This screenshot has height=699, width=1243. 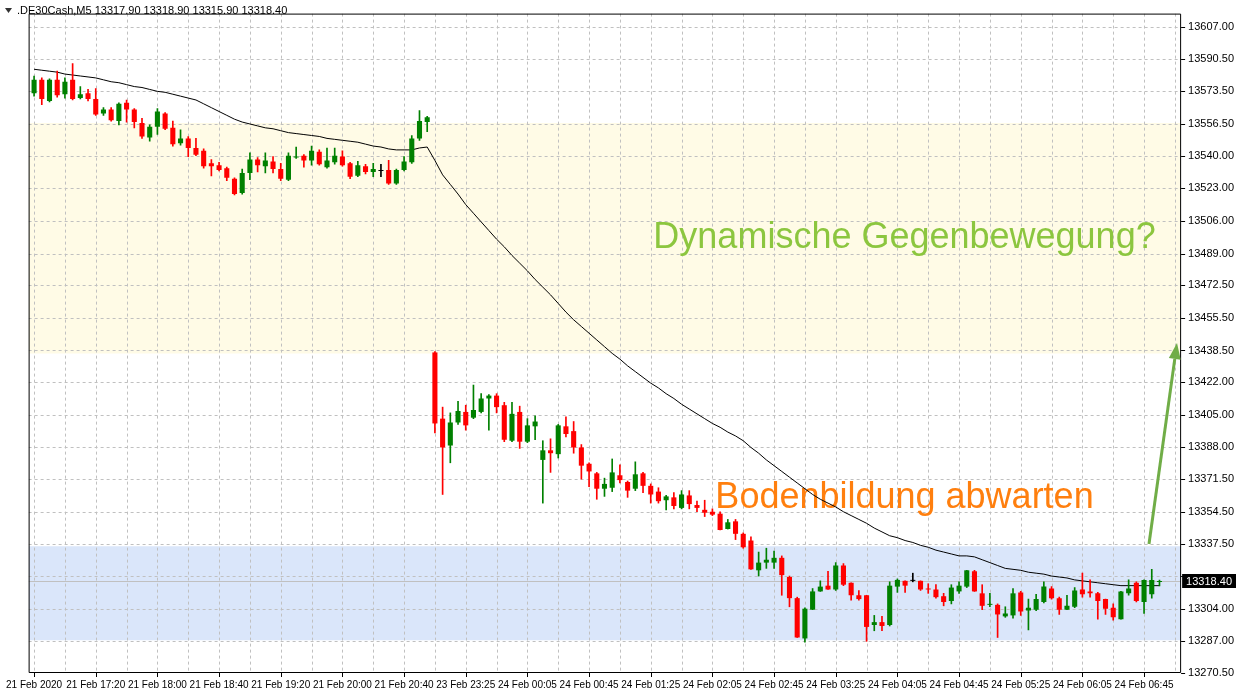 I want to click on x-tick-label: 24 Feb 06:45, so click(x=1144, y=684).